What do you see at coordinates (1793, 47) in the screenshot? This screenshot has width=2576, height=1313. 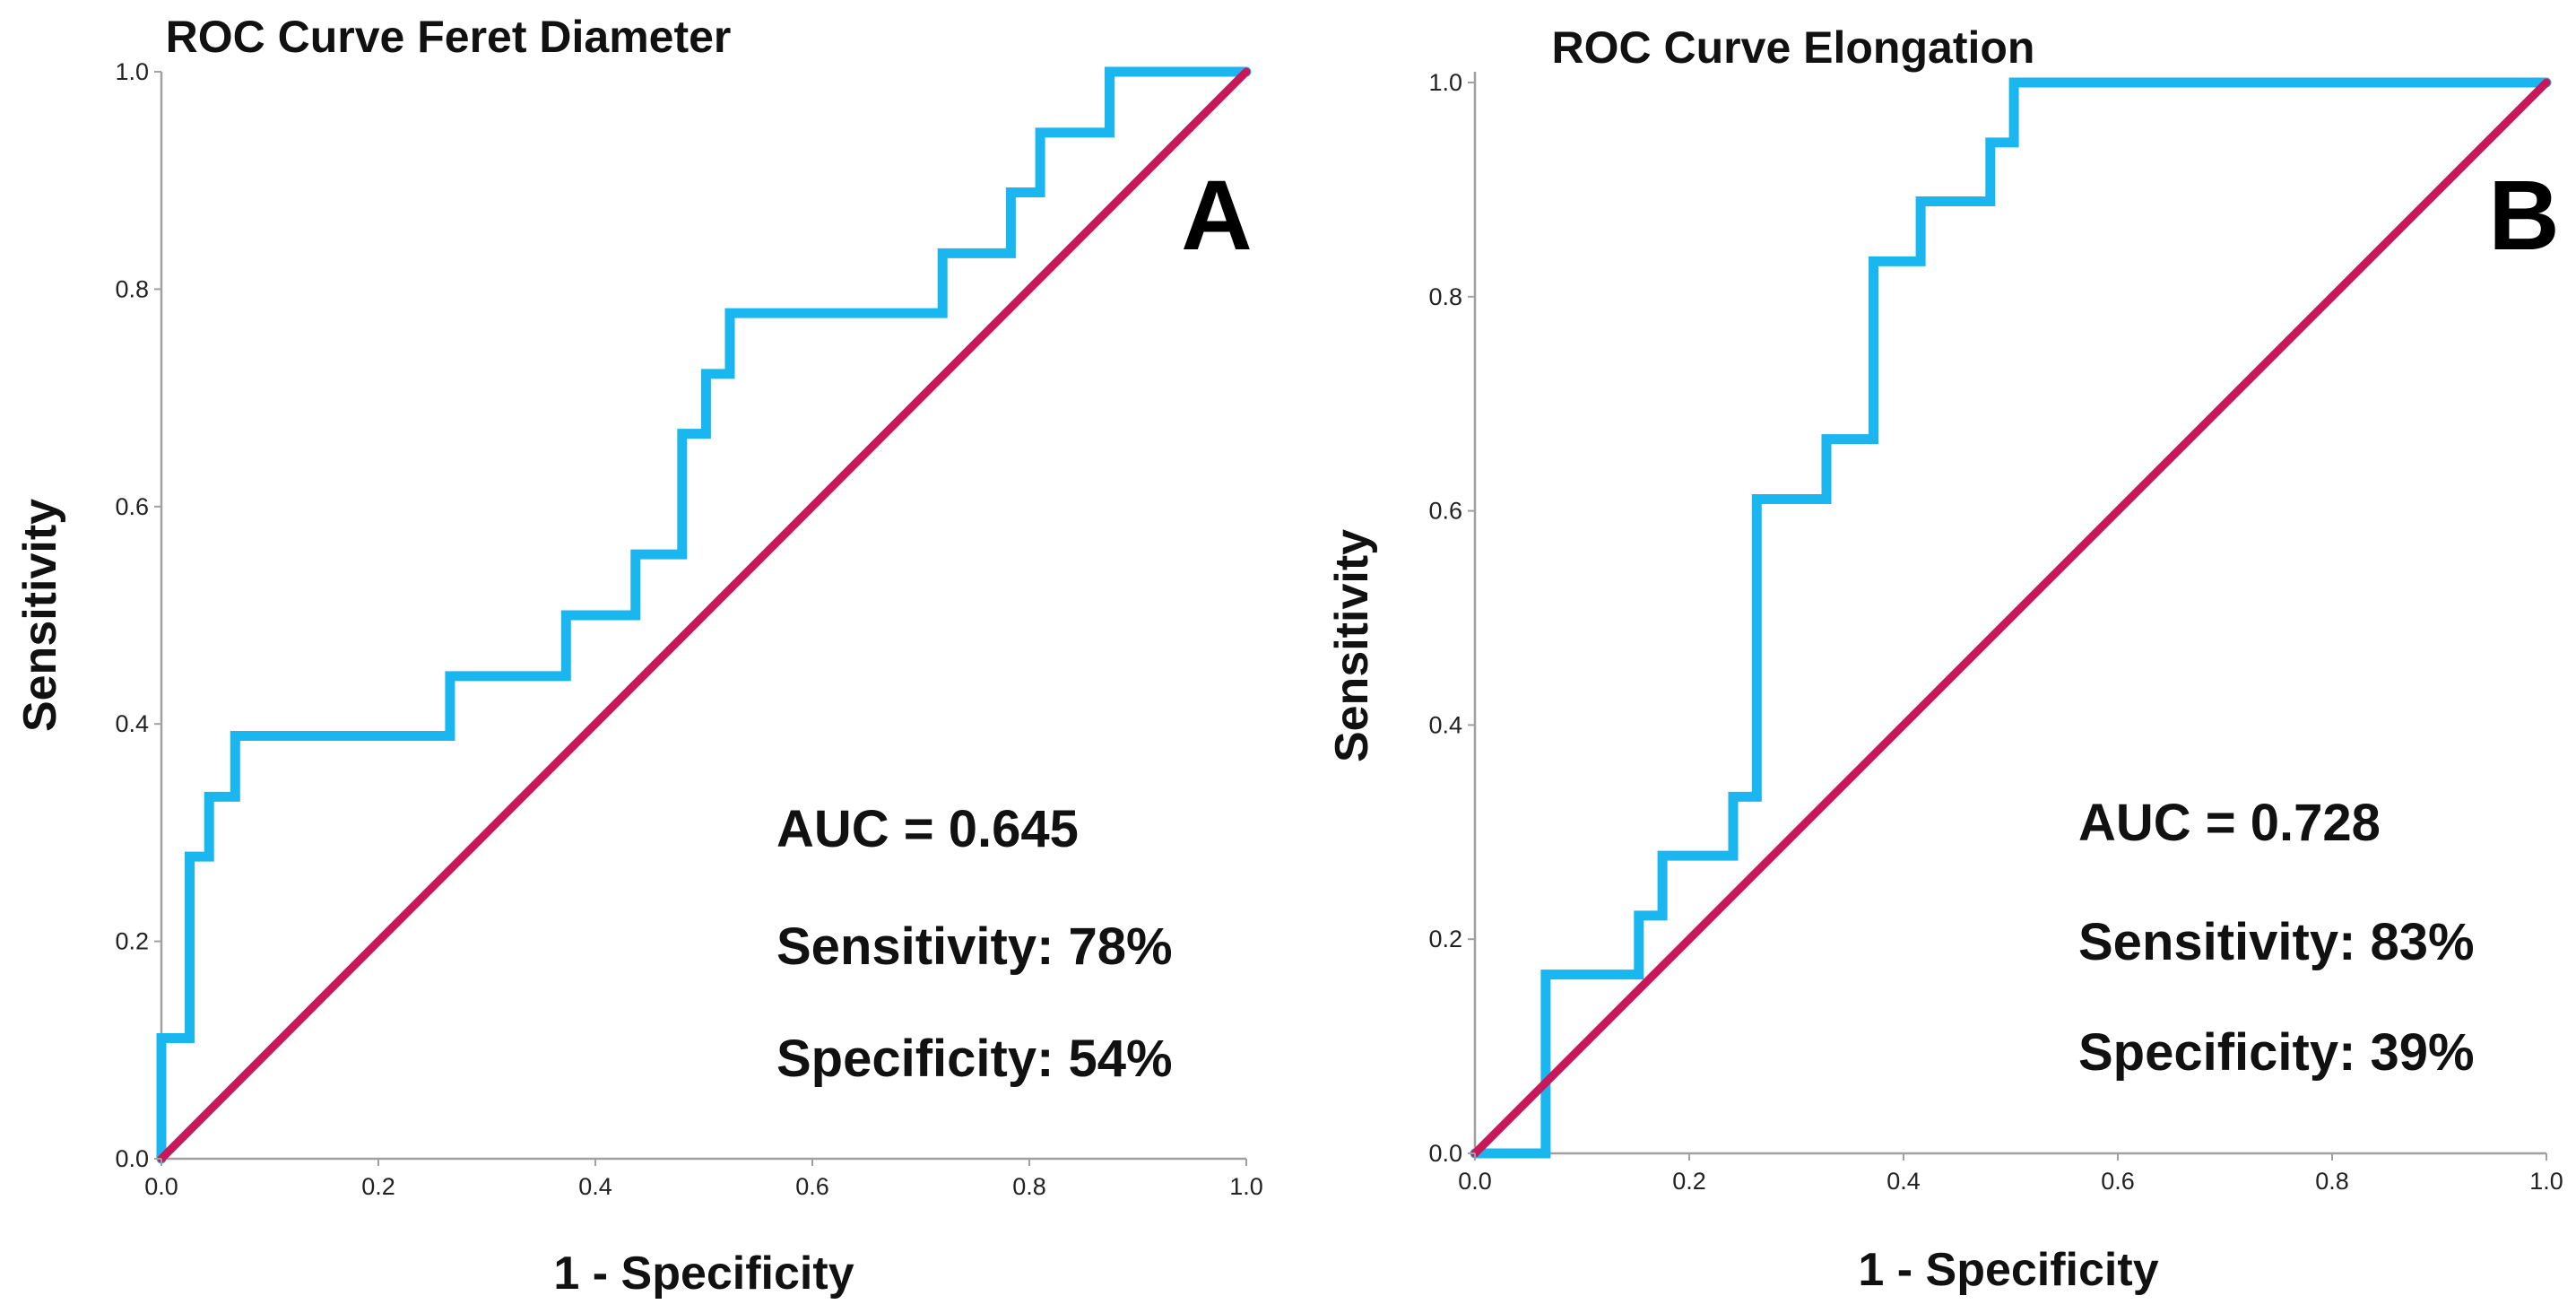 I see `chart-title: ROC Curve Elongation` at bounding box center [1793, 47].